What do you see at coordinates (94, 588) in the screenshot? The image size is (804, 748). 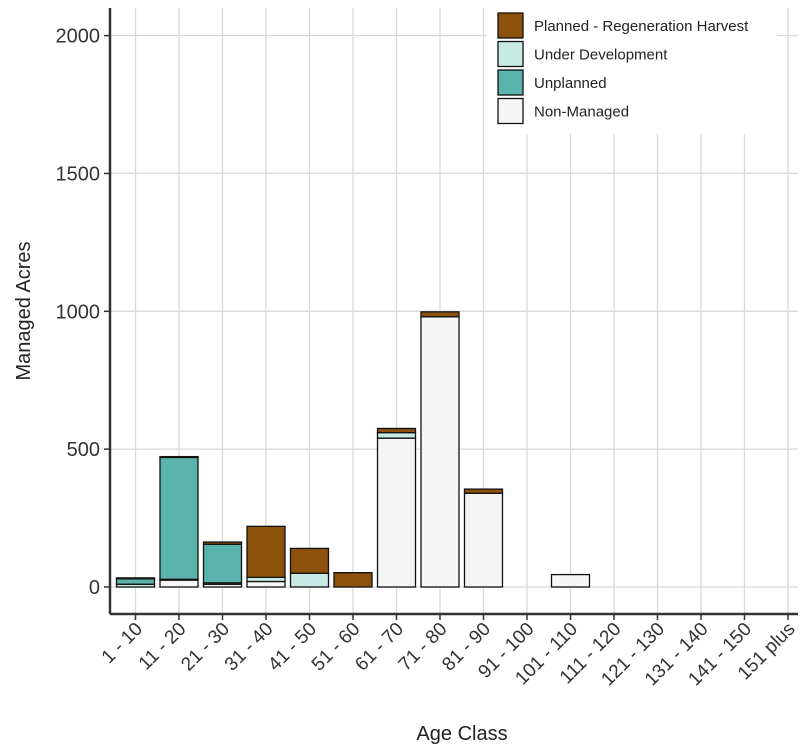 I see `y-tick-label-0: 0` at bounding box center [94, 588].